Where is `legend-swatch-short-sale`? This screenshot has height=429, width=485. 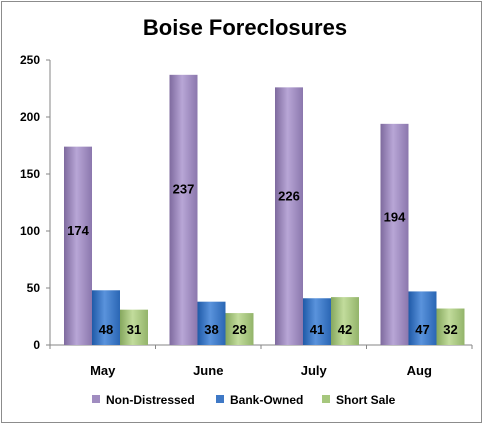
legend-swatch-short-sale is located at coordinates (326, 399).